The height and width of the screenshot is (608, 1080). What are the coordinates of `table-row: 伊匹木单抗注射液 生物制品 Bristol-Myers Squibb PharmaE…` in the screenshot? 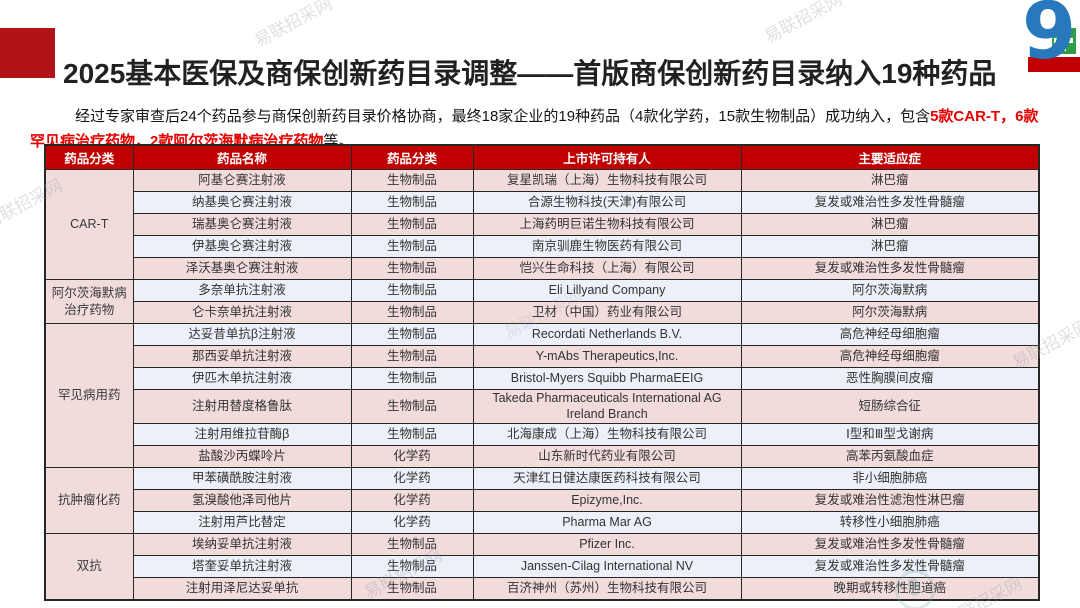 It's located at (542, 378).